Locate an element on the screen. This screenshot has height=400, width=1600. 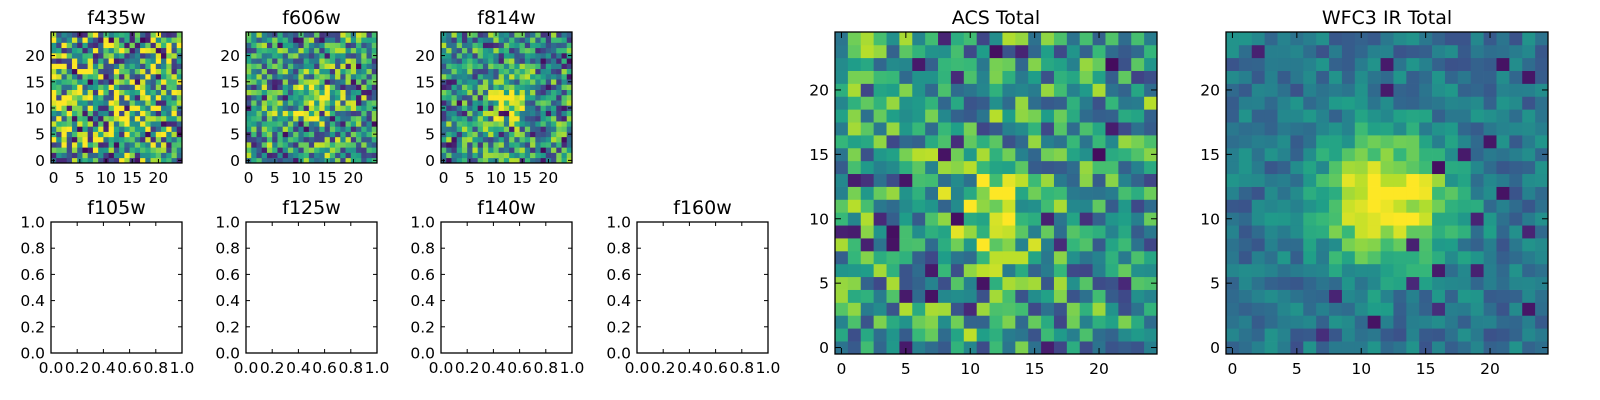
x-tick-label: 0.2 is located at coordinates (663, 368).